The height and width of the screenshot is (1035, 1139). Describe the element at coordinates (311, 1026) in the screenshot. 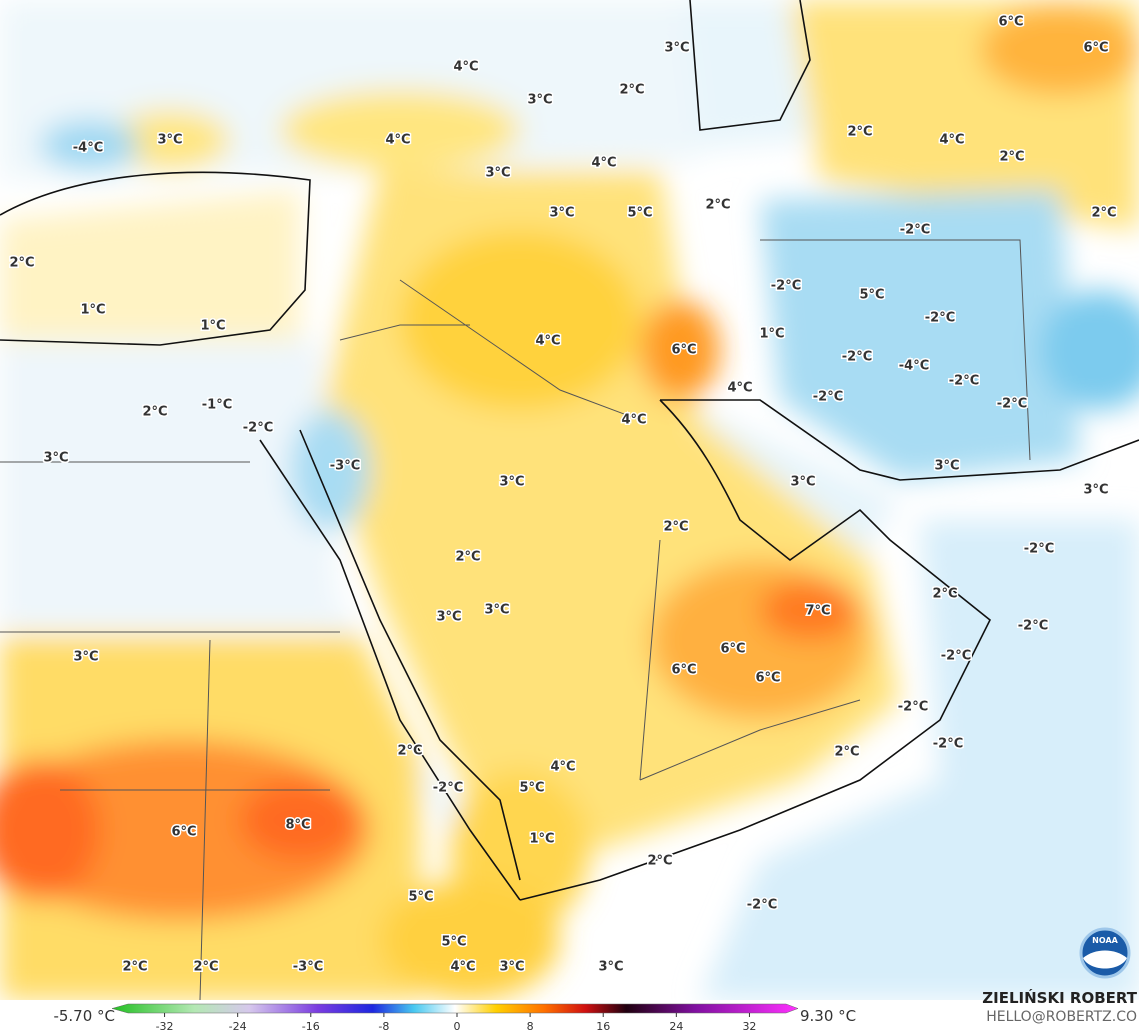

I see `colorbar-tick-label: -16` at that location.